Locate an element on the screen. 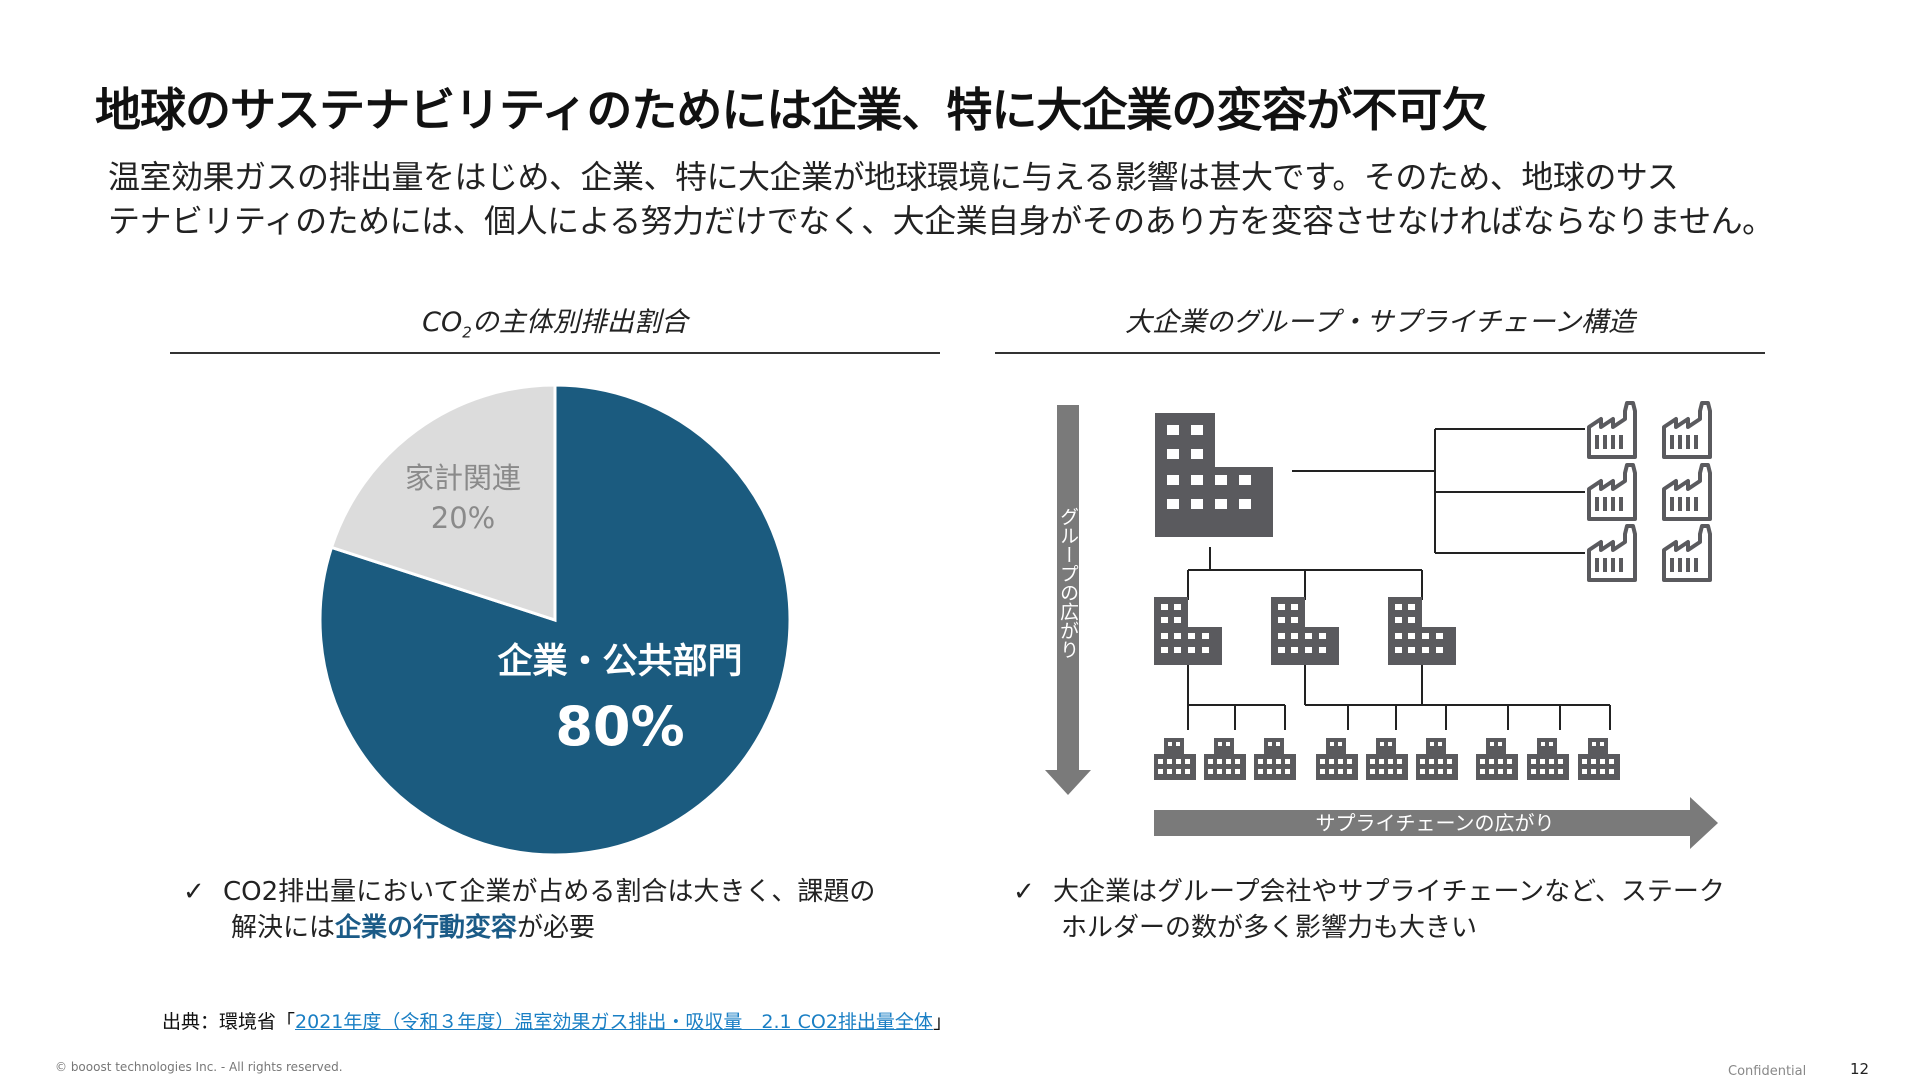  pie-slice-household is located at coordinates (443, 503).